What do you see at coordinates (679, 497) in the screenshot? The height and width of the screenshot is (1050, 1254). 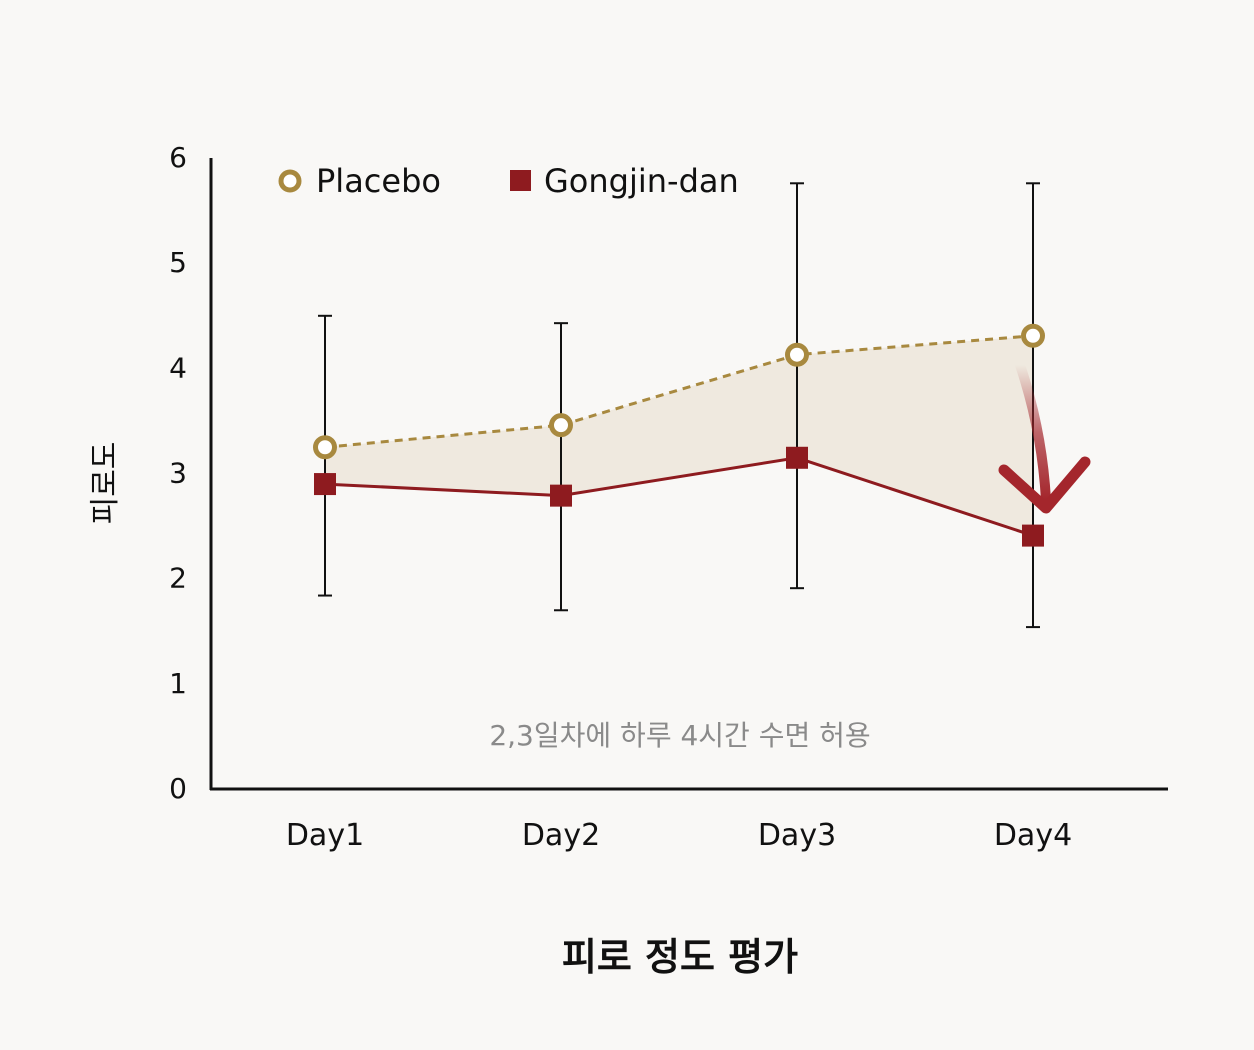 I see `gongjin-line` at bounding box center [679, 497].